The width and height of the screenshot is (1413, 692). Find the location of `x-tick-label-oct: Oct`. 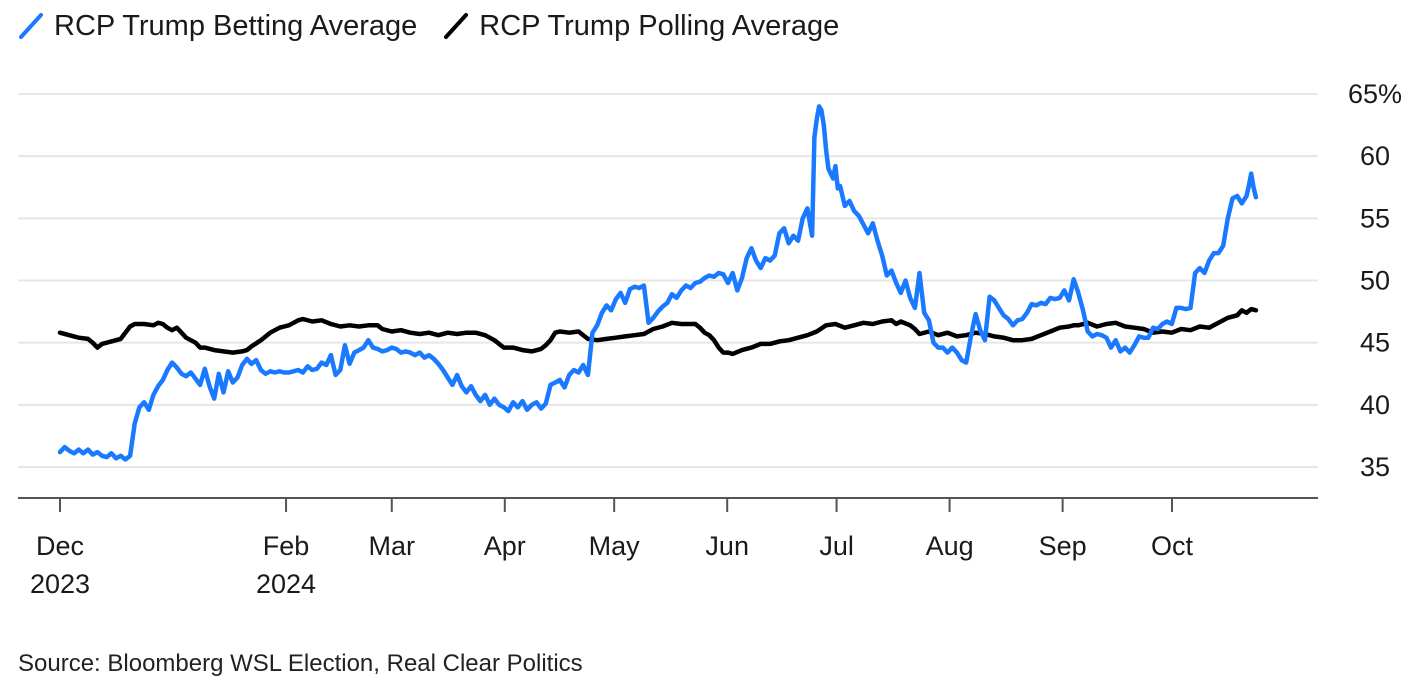

x-tick-label-oct: Oct is located at coordinates (1172, 546).